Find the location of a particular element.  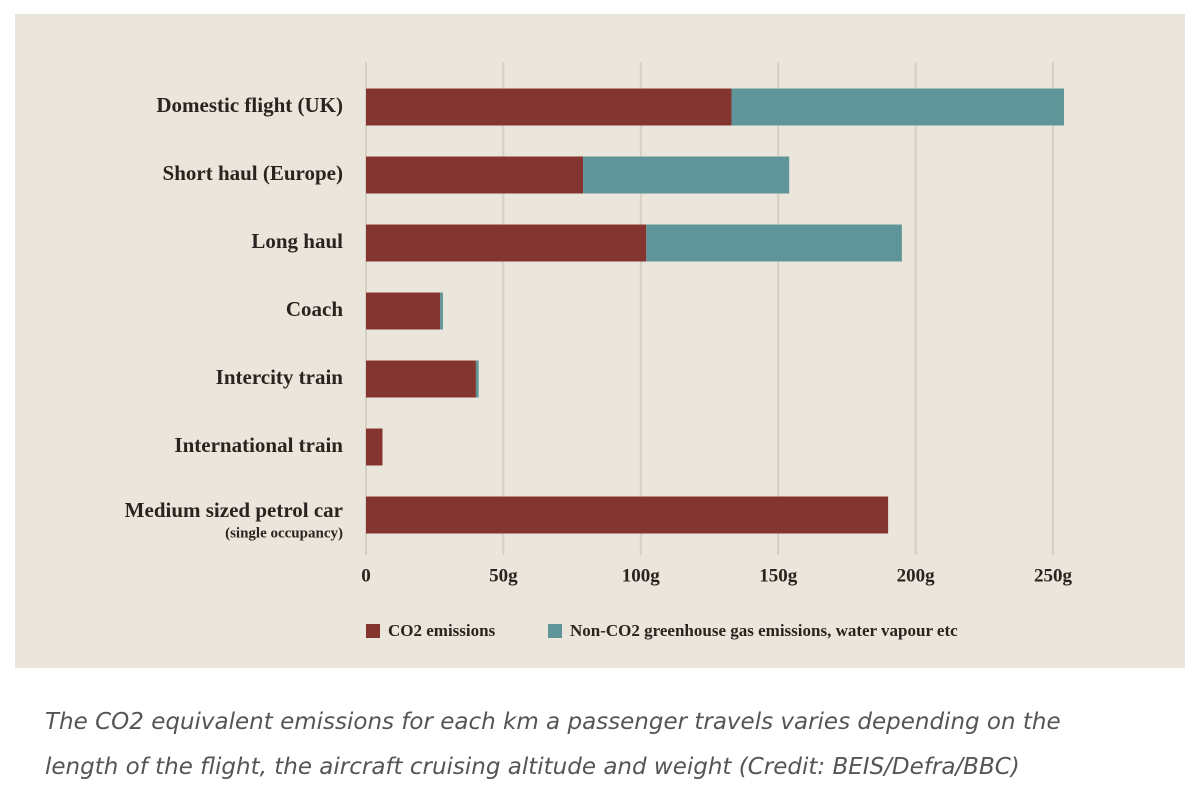

y-tick-sublabel: (single occupancy) is located at coordinates (284, 533).